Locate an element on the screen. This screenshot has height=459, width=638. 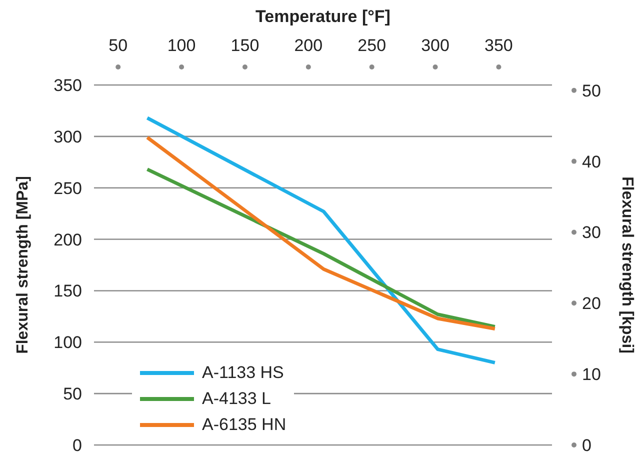
x-tick-label: 250 is located at coordinates (372, 45).